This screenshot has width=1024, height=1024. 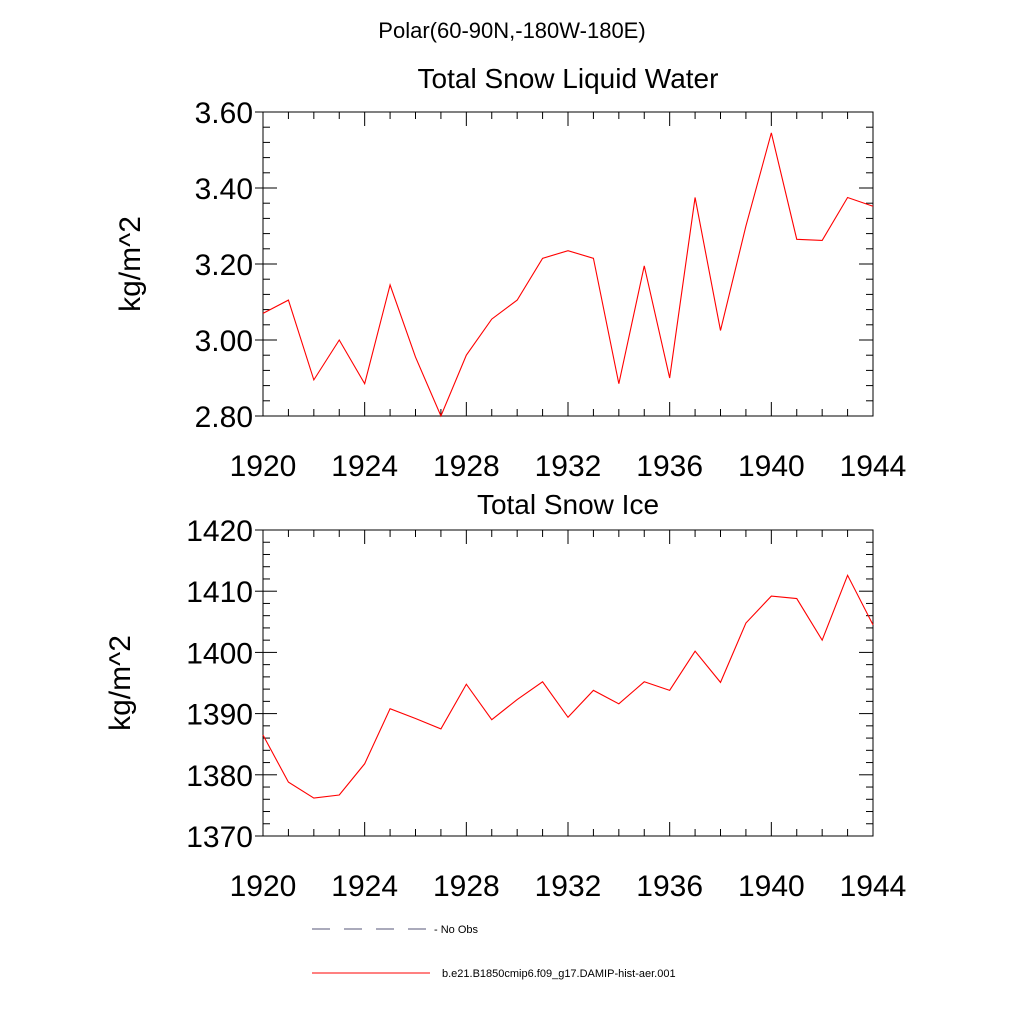 What do you see at coordinates (395, 930) in the screenshot?
I see `legend-item: - No Obs` at bounding box center [395, 930].